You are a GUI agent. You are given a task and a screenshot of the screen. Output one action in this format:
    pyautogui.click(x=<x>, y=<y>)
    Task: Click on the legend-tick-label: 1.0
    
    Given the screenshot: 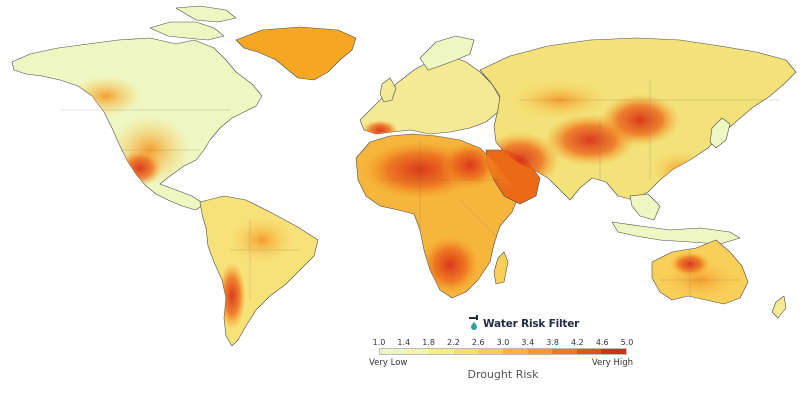 What is the action you would take?
    pyautogui.click(x=379, y=342)
    